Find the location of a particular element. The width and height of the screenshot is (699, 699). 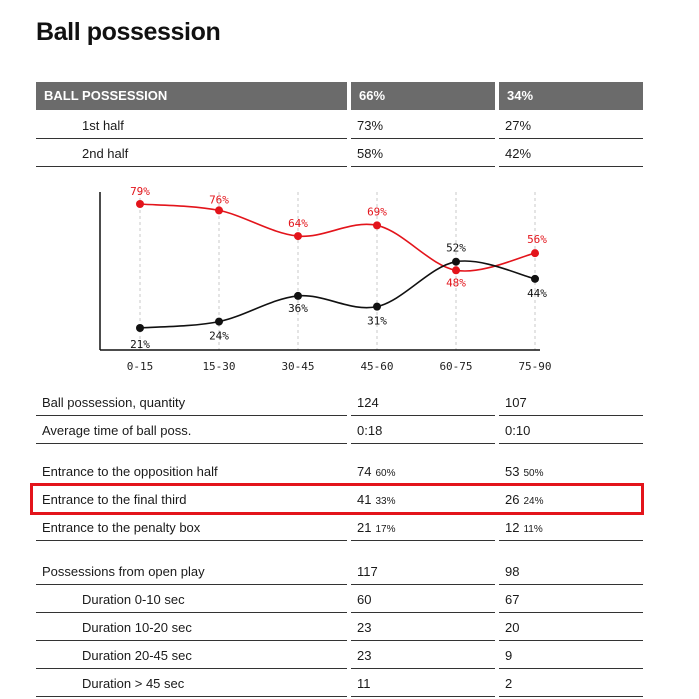

data-label: 31% is located at coordinates (377, 321).